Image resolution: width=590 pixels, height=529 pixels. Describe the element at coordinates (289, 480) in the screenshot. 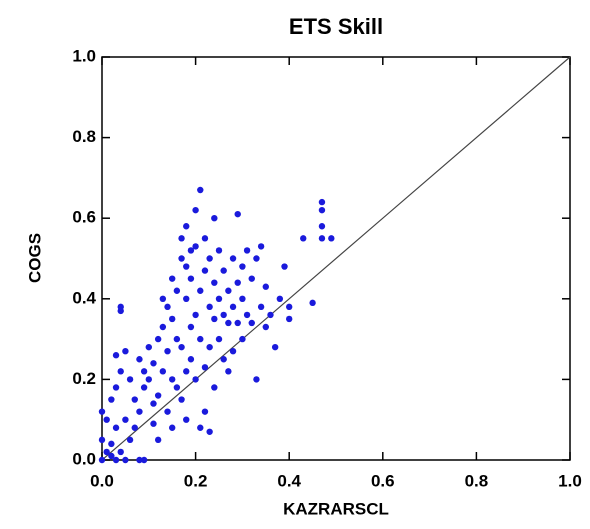

I see `x-tick-label: 0.4` at that location.